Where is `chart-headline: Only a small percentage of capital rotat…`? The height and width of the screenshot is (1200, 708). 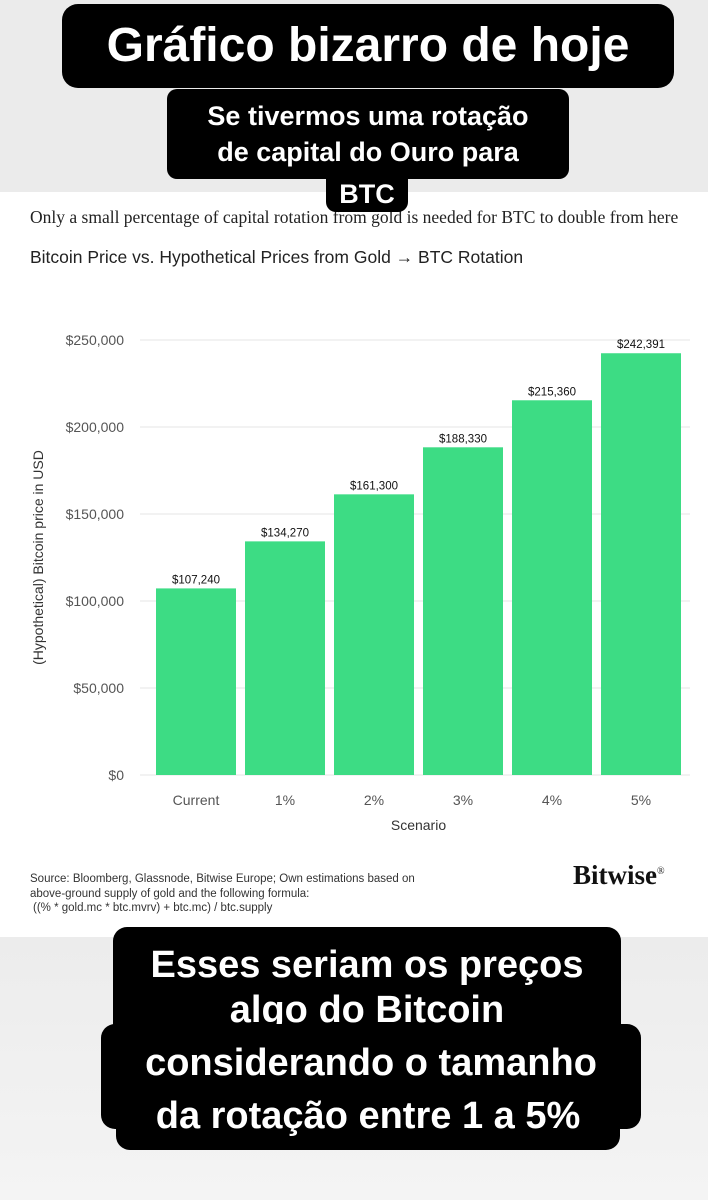
chart-headline: Only a small percentage of capital rotat… is located at coordinates (354, 217).